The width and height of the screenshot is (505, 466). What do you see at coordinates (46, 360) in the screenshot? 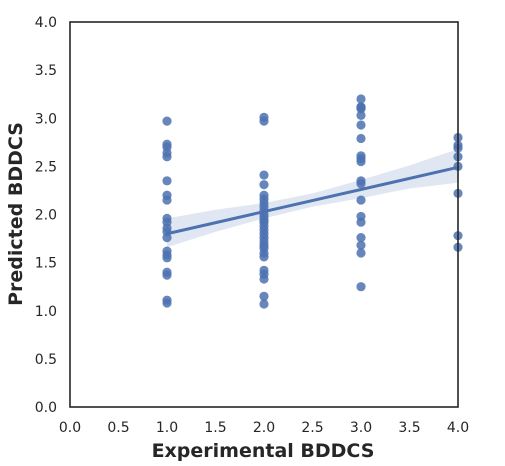
I see `y-tick-label: 0.5` at bounding box center [46, 360].